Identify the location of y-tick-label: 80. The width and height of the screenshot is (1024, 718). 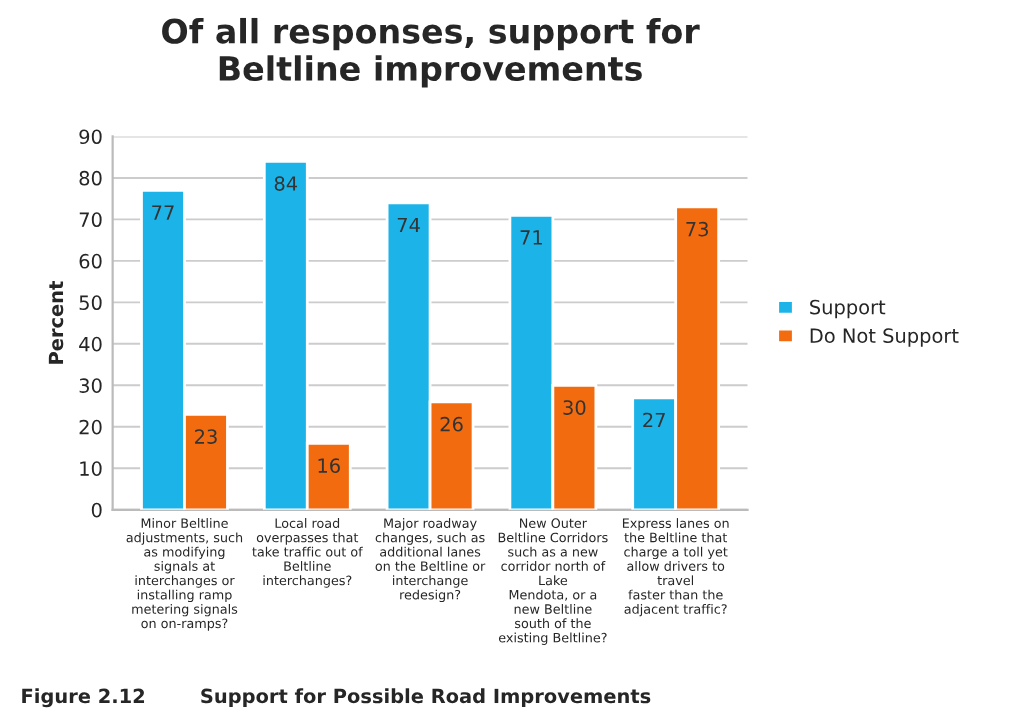
(90, 178).